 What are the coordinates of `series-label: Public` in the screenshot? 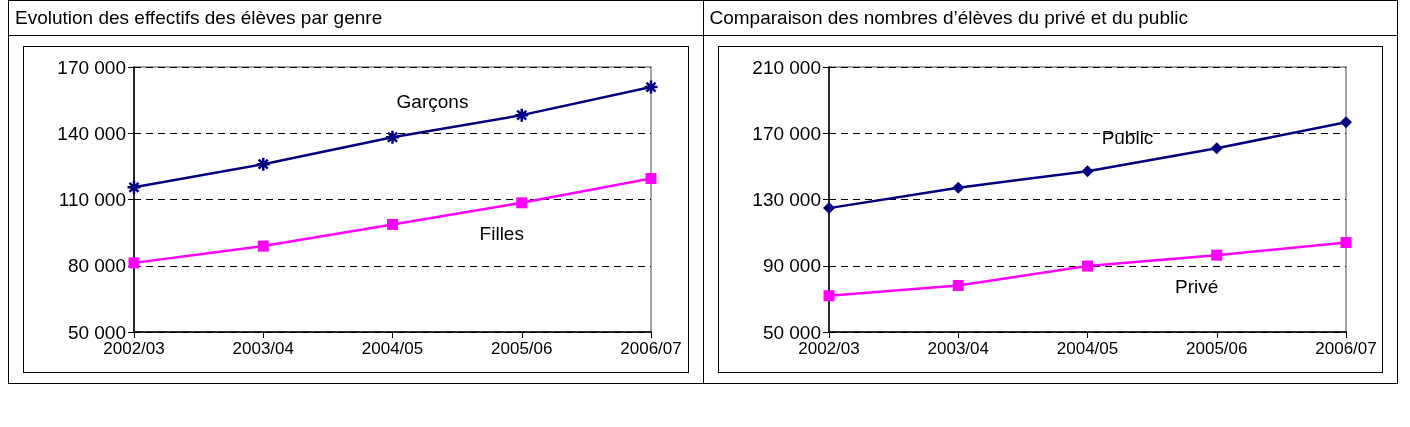 It's located at (1127, 138).